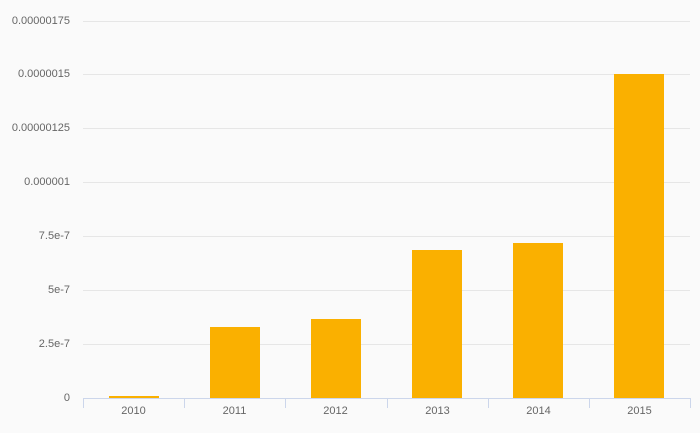 This screenshot has width=700, height=433. I want to click on y-axis-label: 0.000001, so click(47, 182).